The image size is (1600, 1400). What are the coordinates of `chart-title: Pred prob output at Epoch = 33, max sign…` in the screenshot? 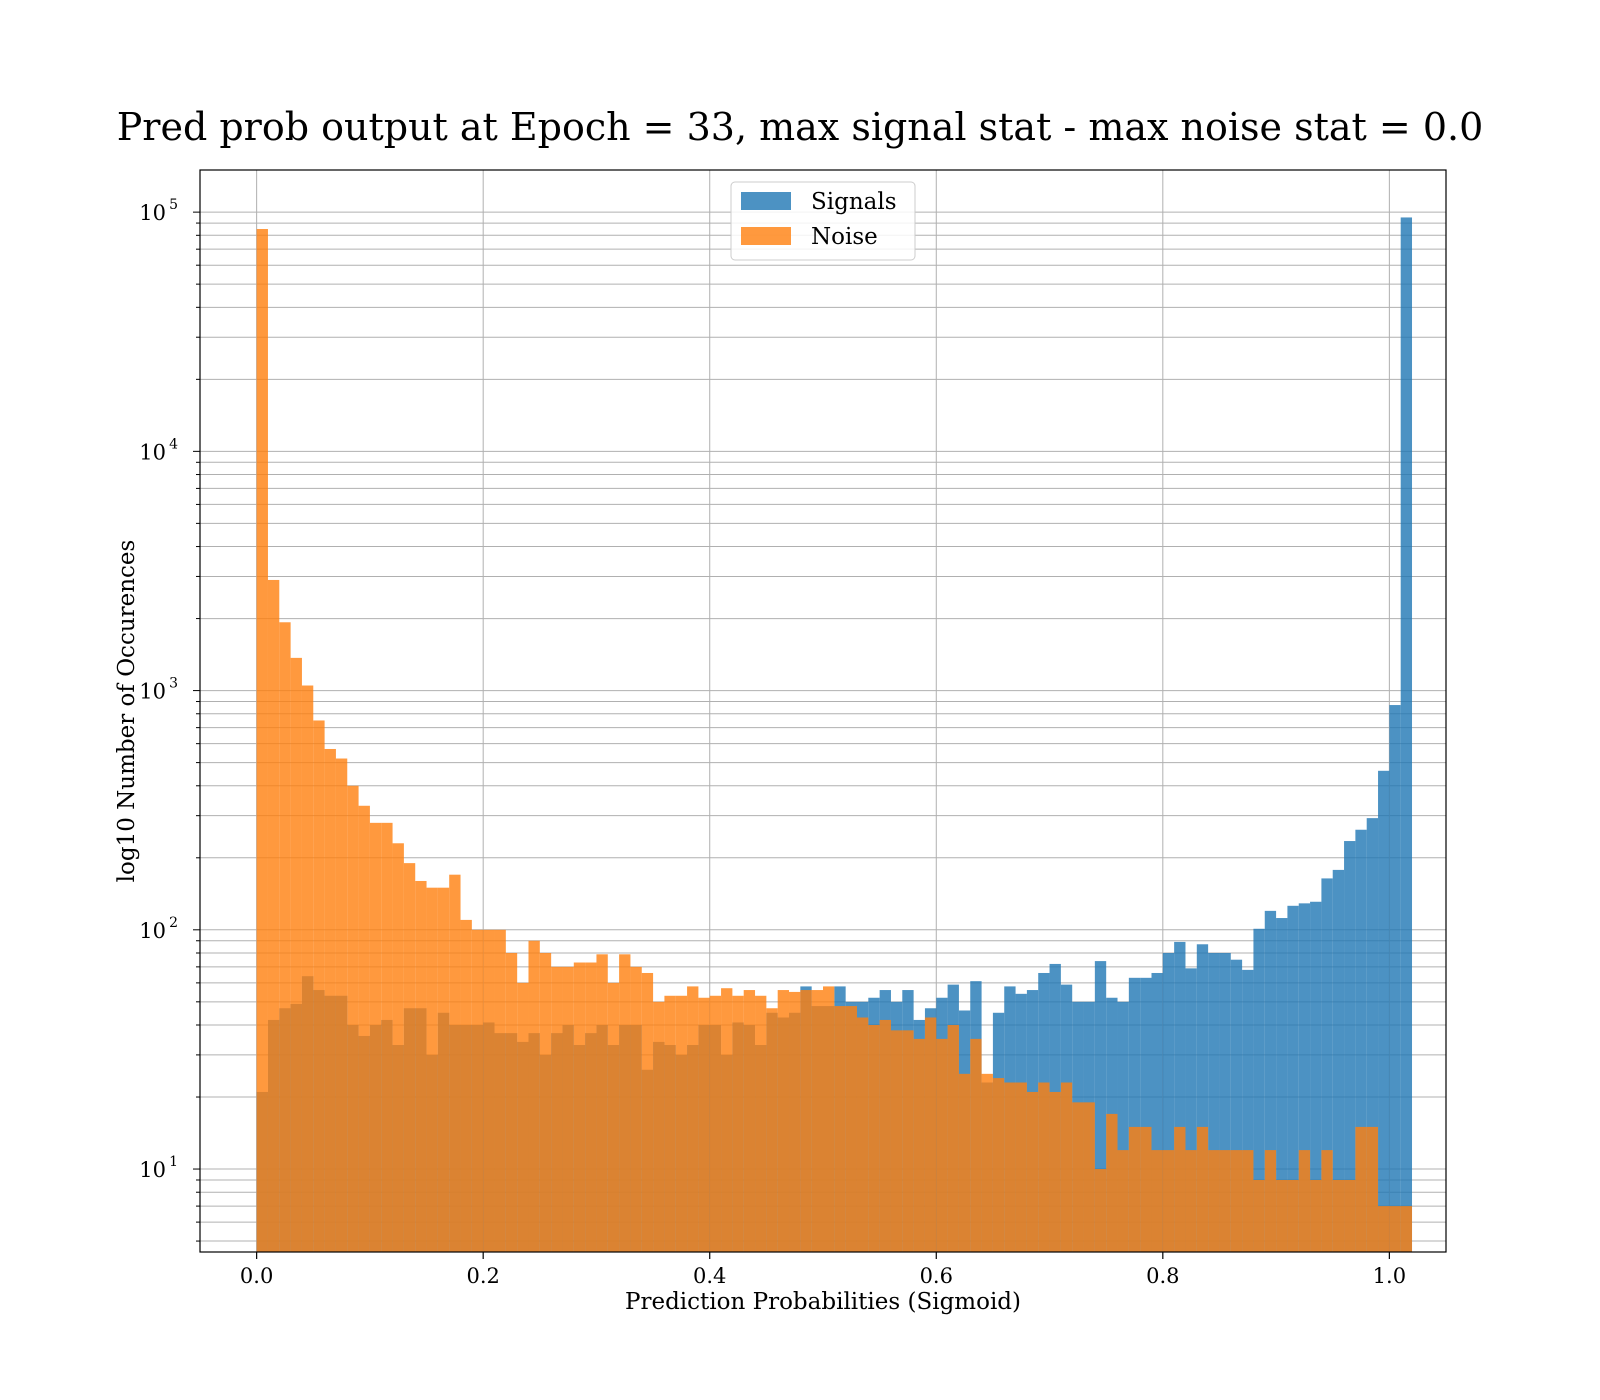 It's located at (800, 127).